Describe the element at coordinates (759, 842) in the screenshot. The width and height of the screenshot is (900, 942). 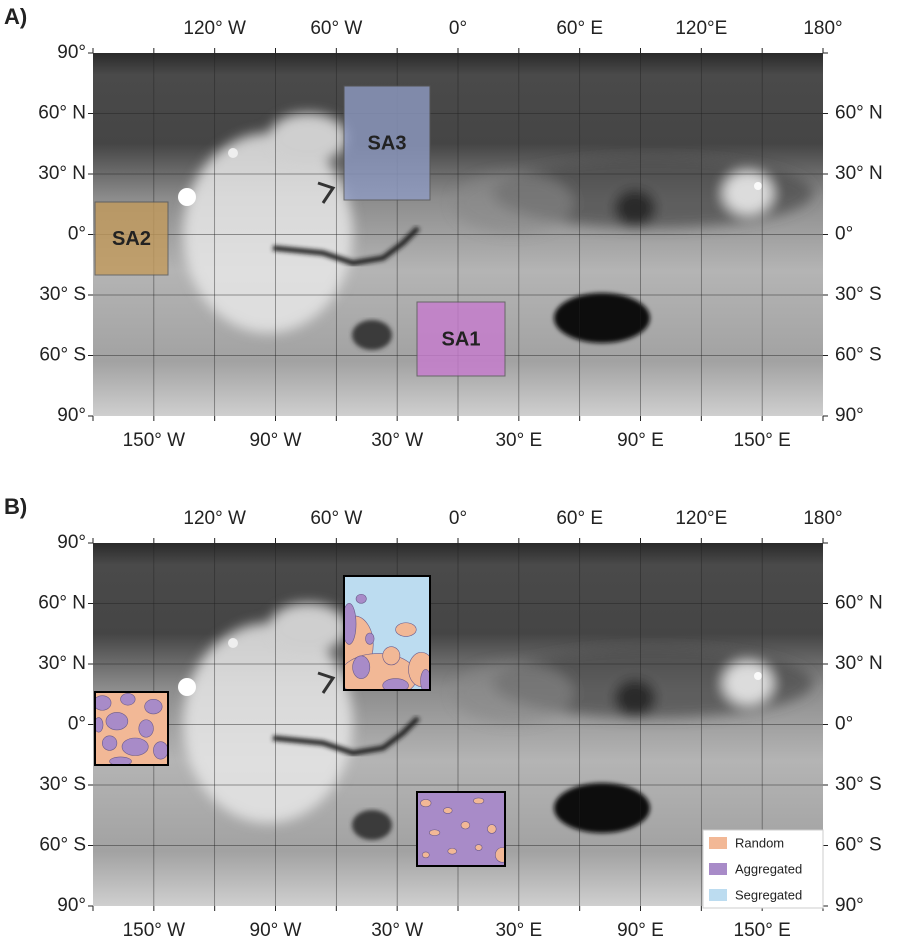
I see `legend-label: Random` at that location.